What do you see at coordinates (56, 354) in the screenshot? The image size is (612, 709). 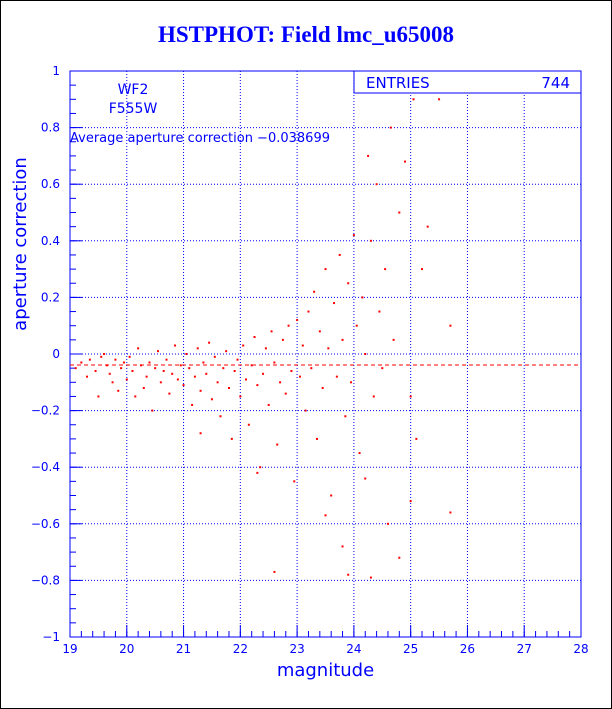 I see `y-tick-label: 0` at bounding box center [56, 354].